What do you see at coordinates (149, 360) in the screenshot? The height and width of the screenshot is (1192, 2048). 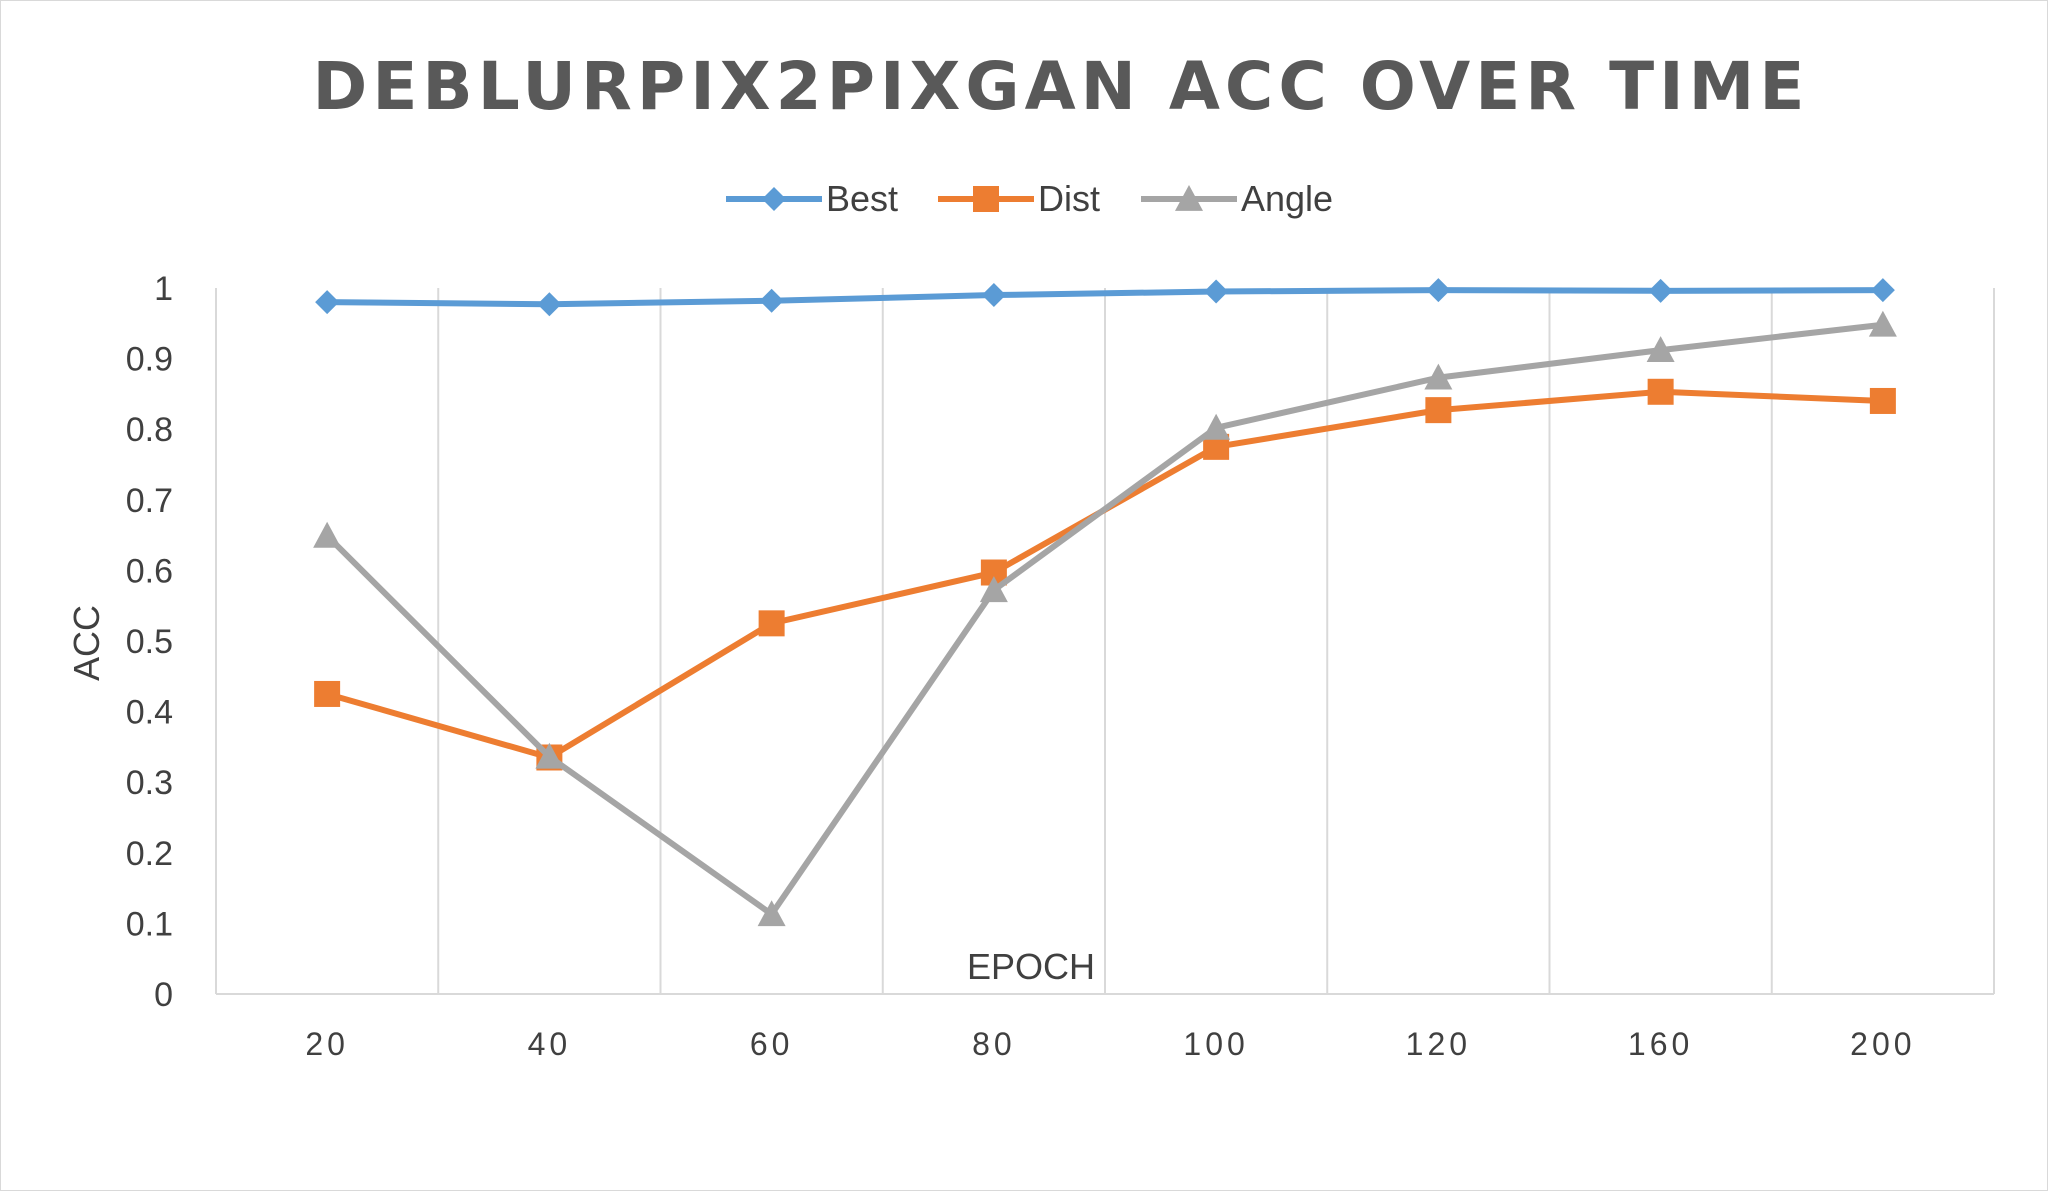 I see `y-tick-label: 0.9` at bounding box center [149, 360].